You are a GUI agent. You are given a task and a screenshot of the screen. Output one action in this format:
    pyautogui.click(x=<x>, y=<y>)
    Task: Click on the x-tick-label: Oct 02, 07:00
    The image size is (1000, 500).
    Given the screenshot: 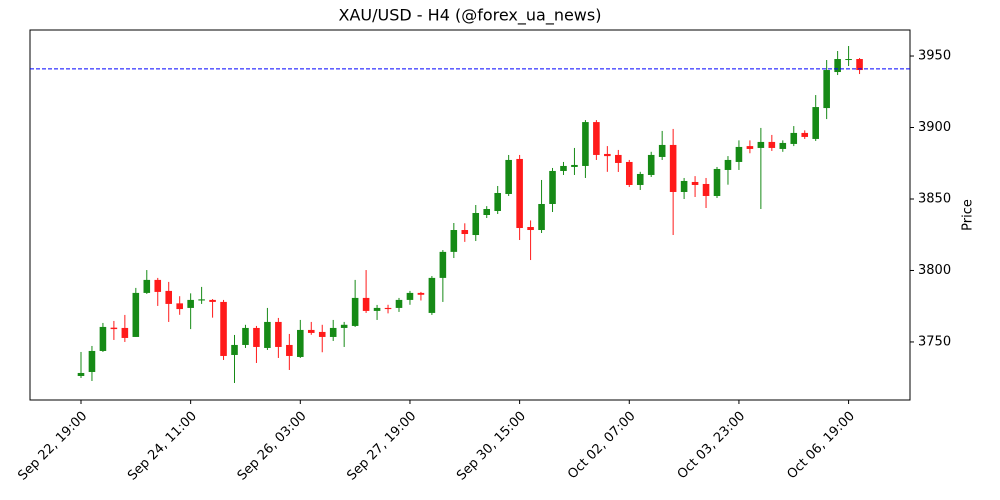 What is the action you would take?
    pyautogui.click(x=601, y=445)
    